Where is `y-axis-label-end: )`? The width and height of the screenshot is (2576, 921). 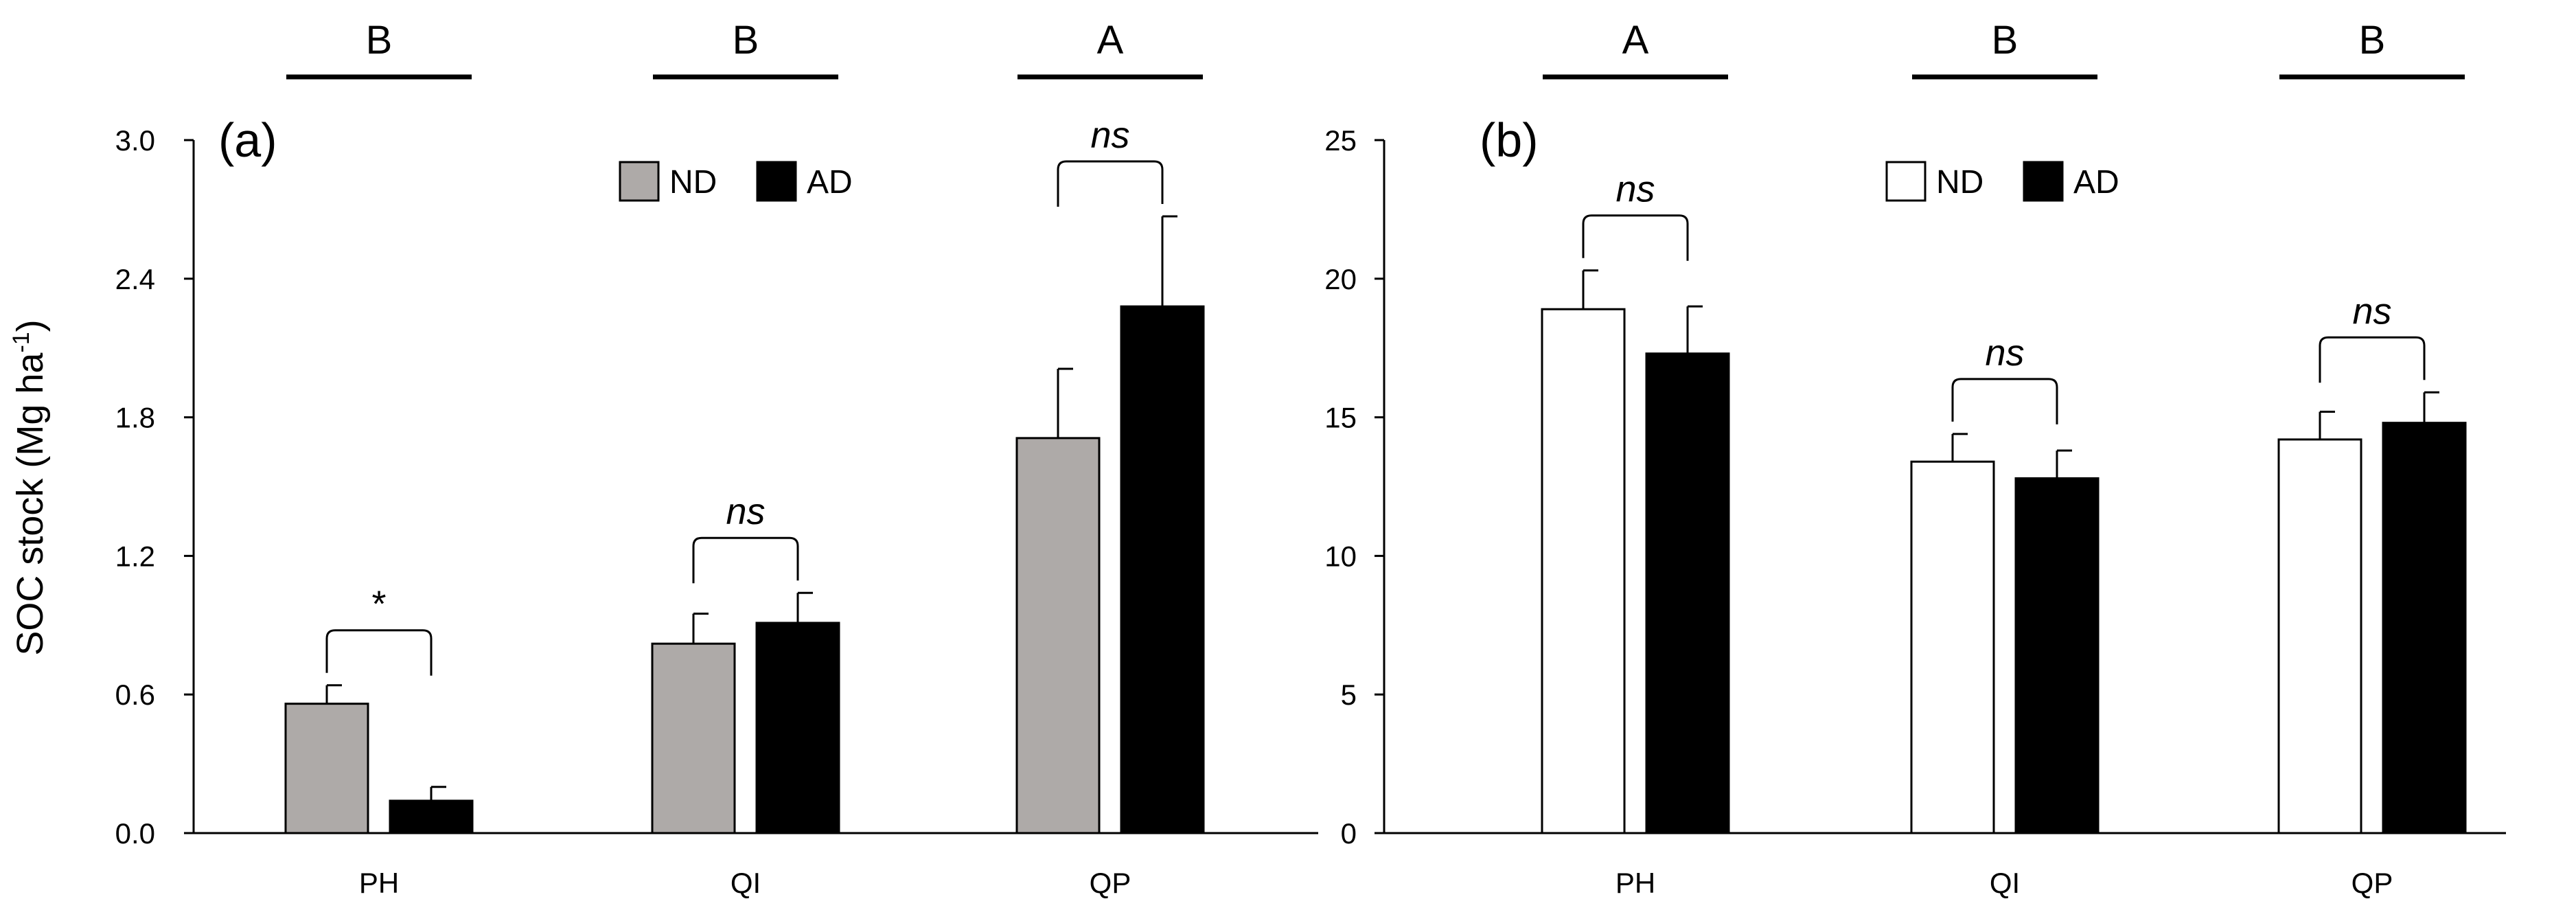 y-axis-label-end: ) is located at coordinates (31, 326).